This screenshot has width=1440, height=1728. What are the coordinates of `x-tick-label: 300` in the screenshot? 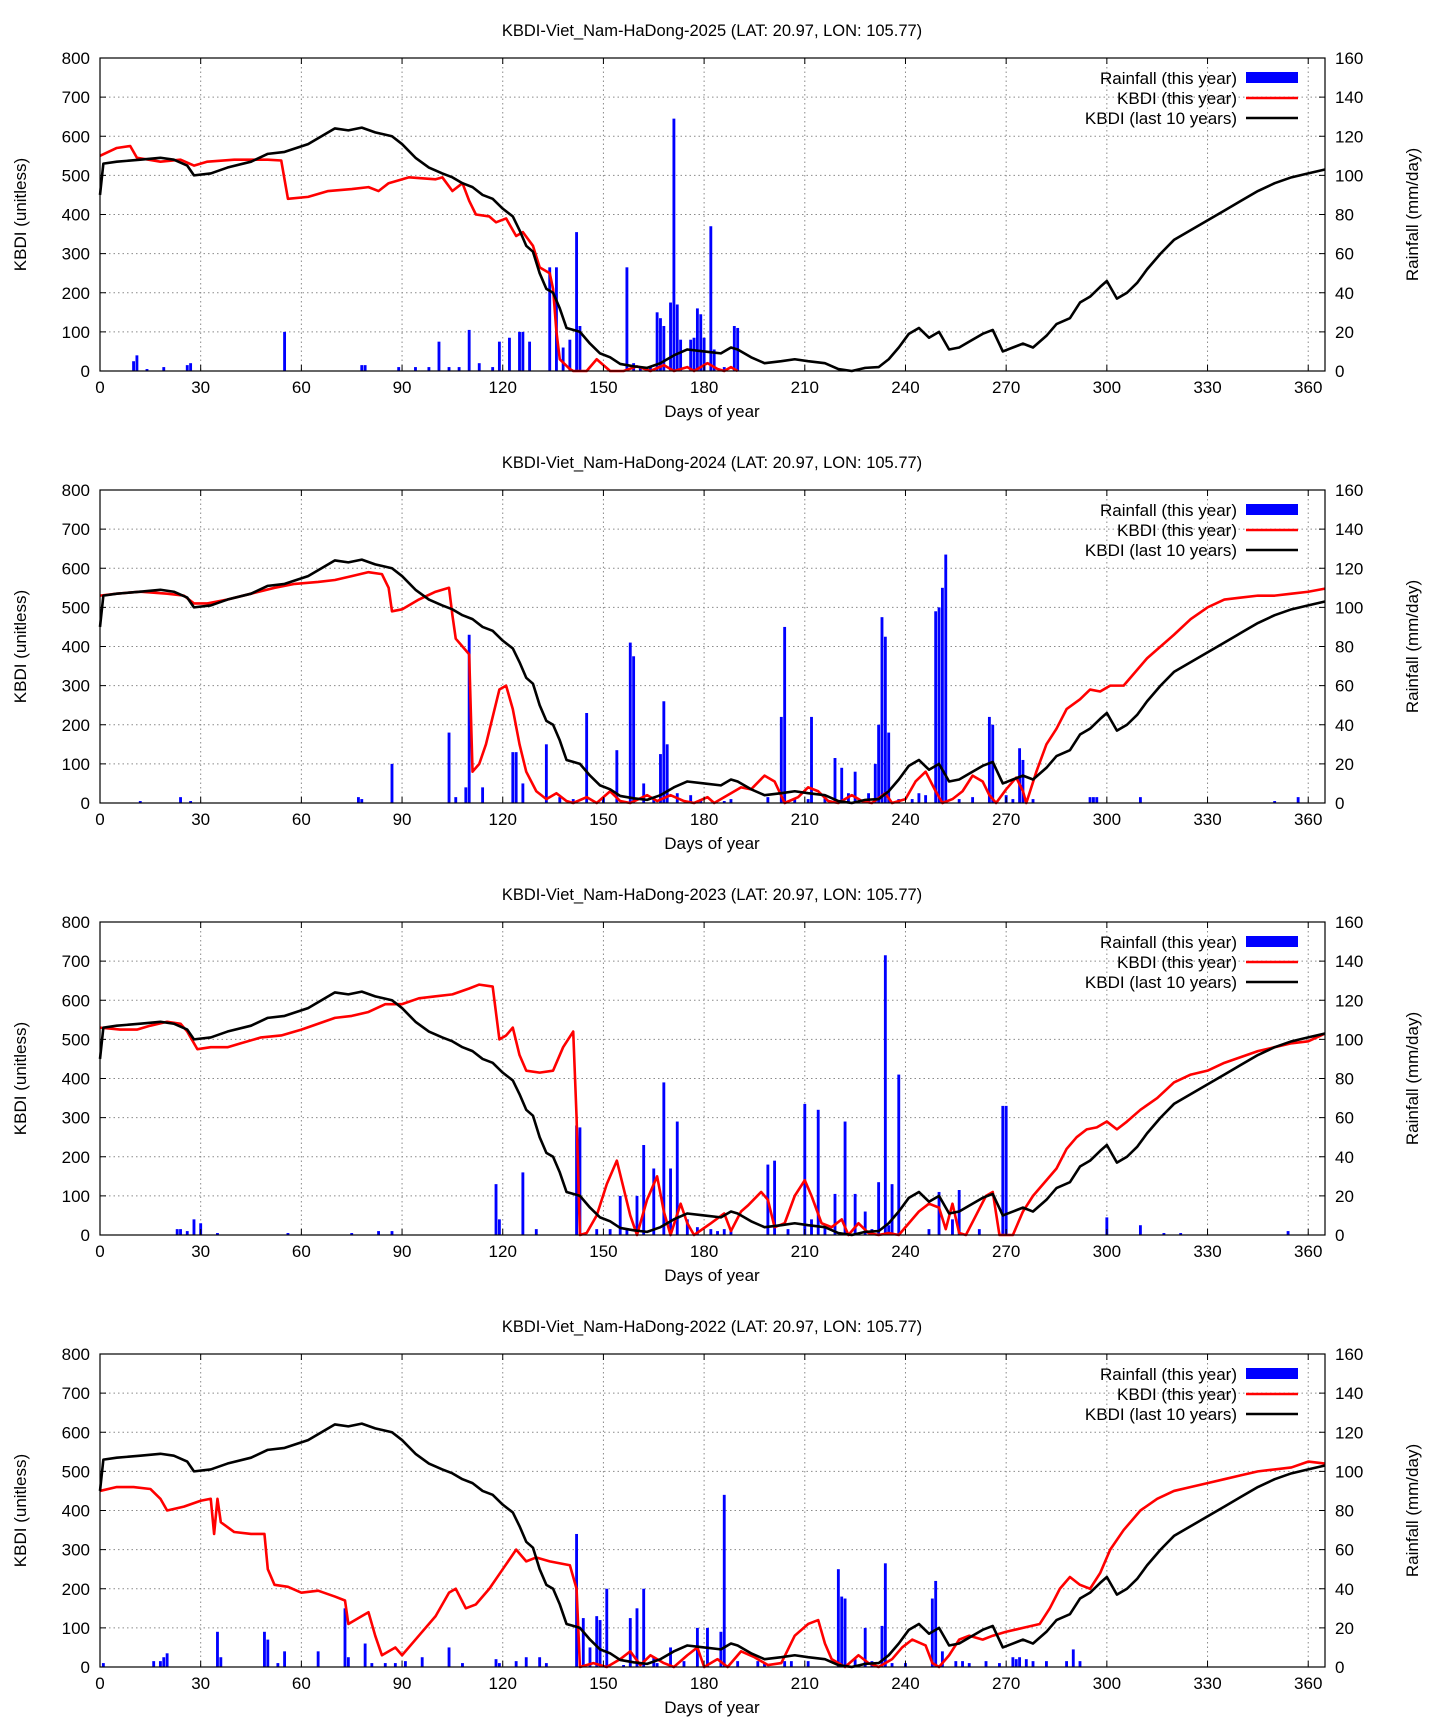 It's located at (1107, 1251).